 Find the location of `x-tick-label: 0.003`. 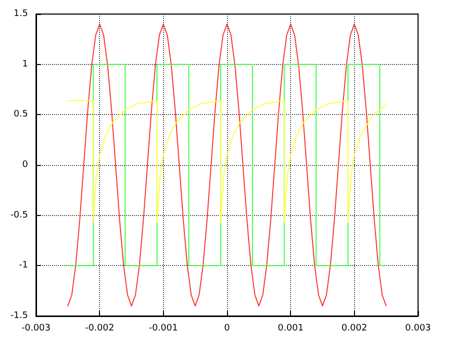

x-tick-label: 0.003 is located at coordinates (418, 329).